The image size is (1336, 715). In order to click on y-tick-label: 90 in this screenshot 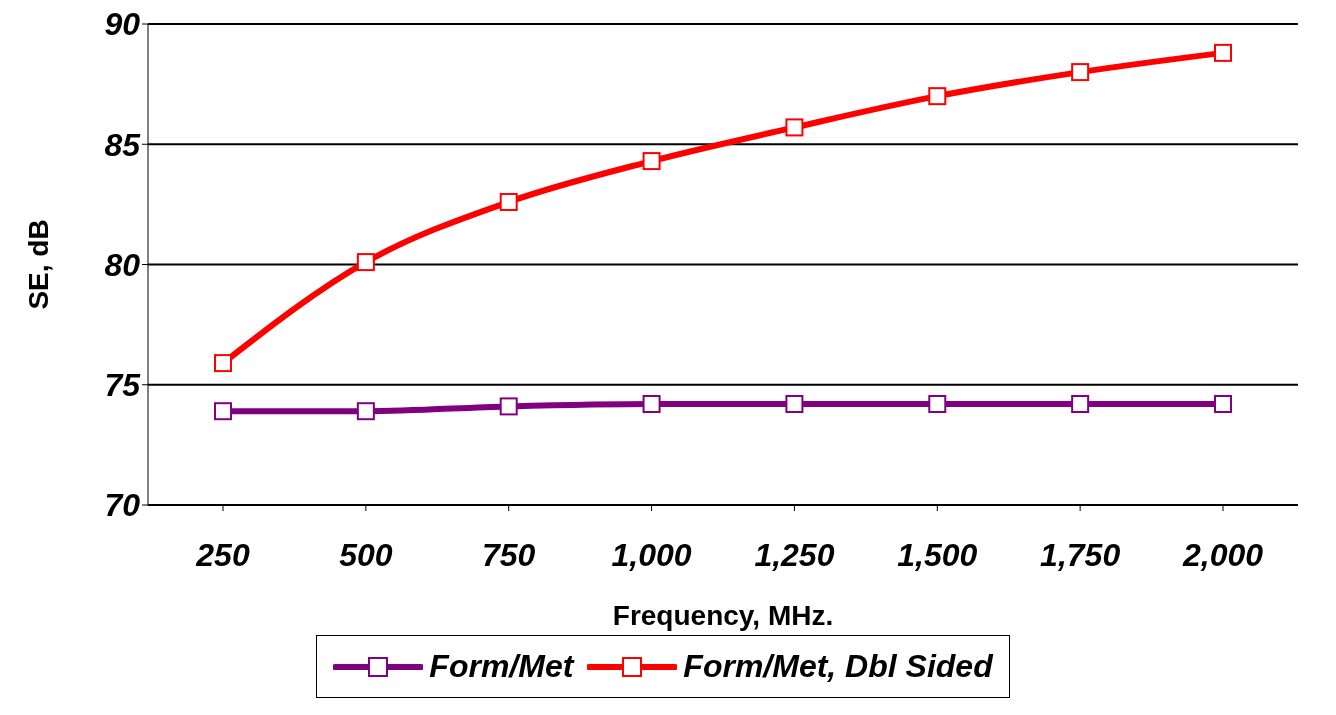, I will do `click(122, 24)`.